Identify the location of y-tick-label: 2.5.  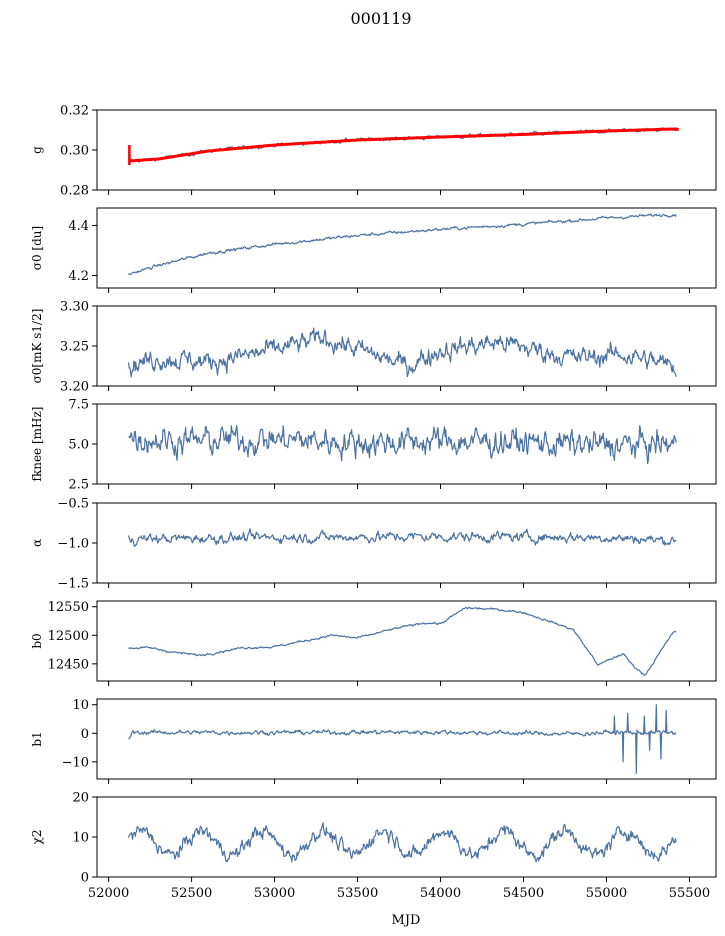
(78, 485).